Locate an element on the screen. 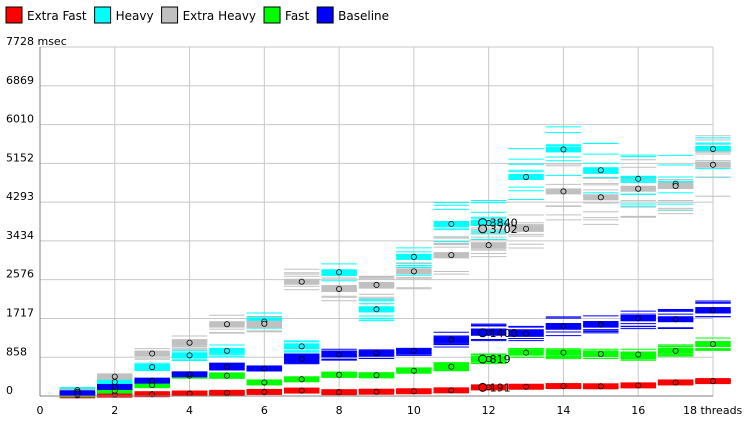 Image resolution: width=752 pixels, height=430 pixels. x-tick-label: 18 threads is located at coordinates (713, 410).